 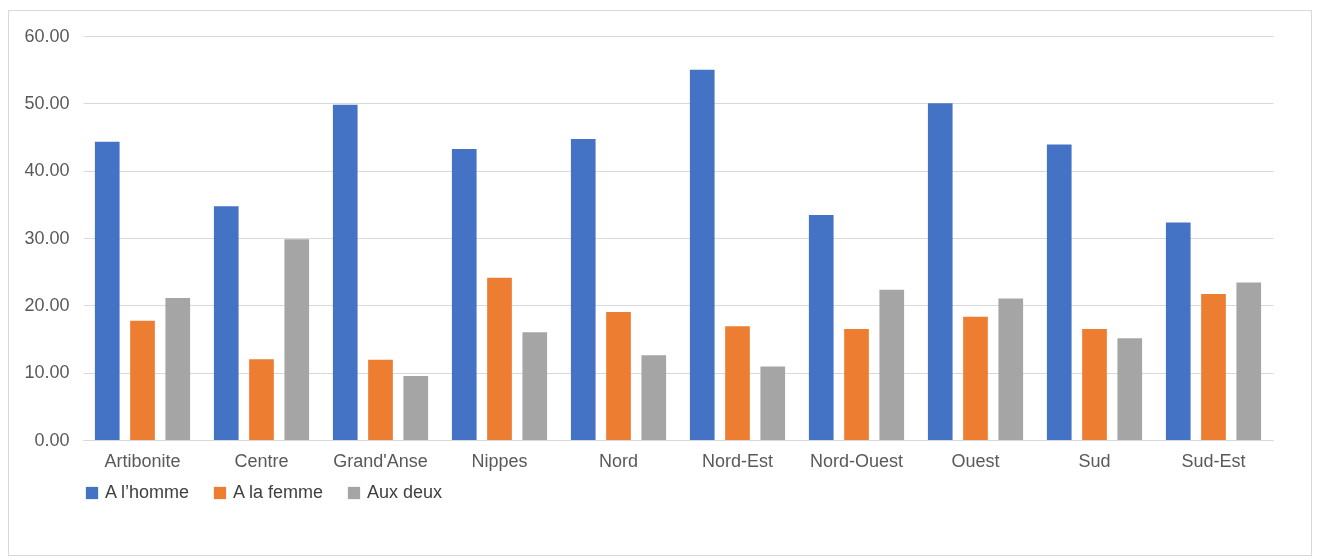 I want to click on legend-label: A la femme, so click(x=278, y=492).